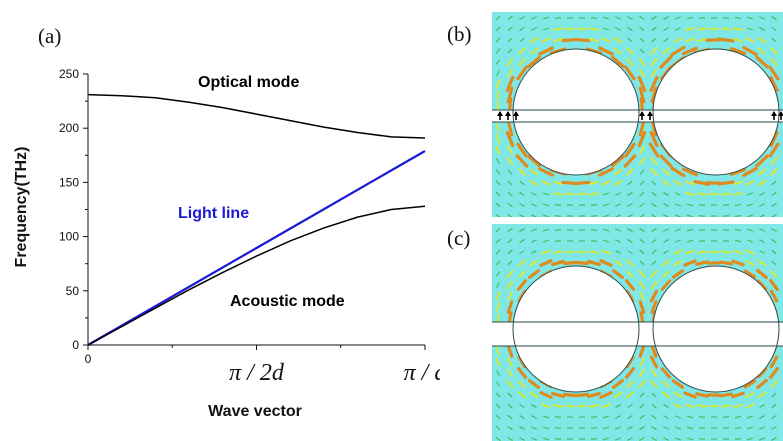 This screenshot has height=441, width=783. I want to click on panel-label-a: (a), so click(50, 36).